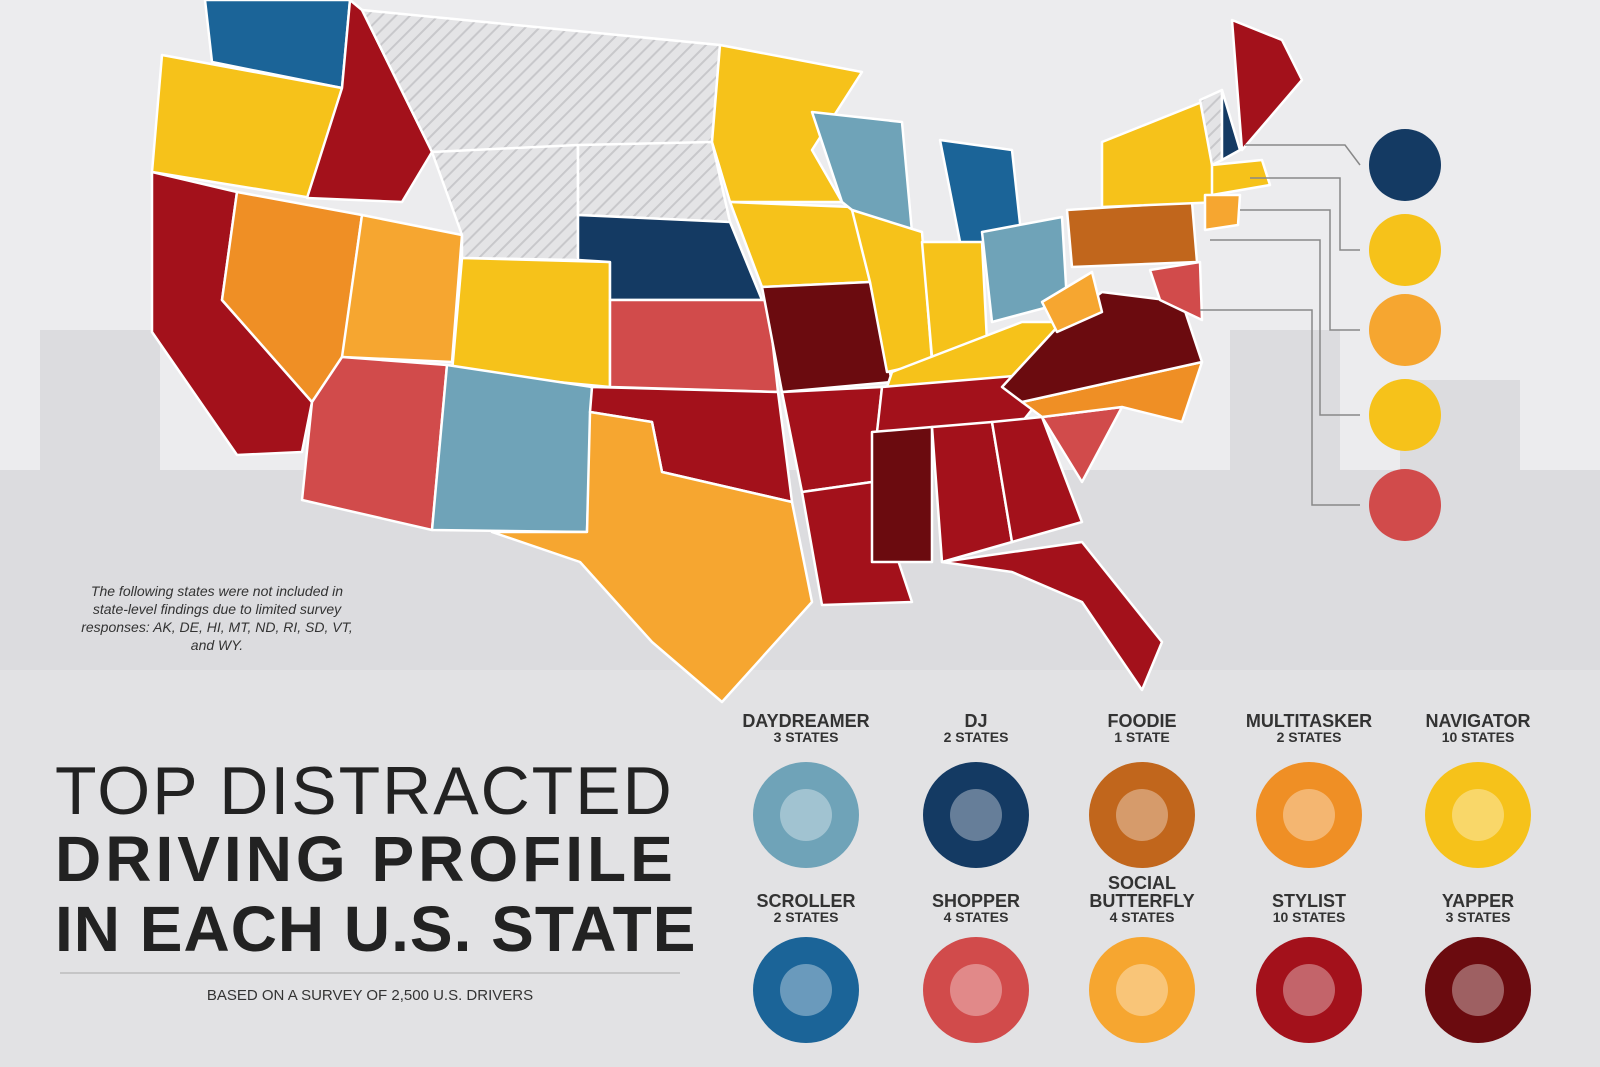  Describe the element at coordinates (976, 901) in the screenshot. I see `legend-name: SHOPPER` at that location.